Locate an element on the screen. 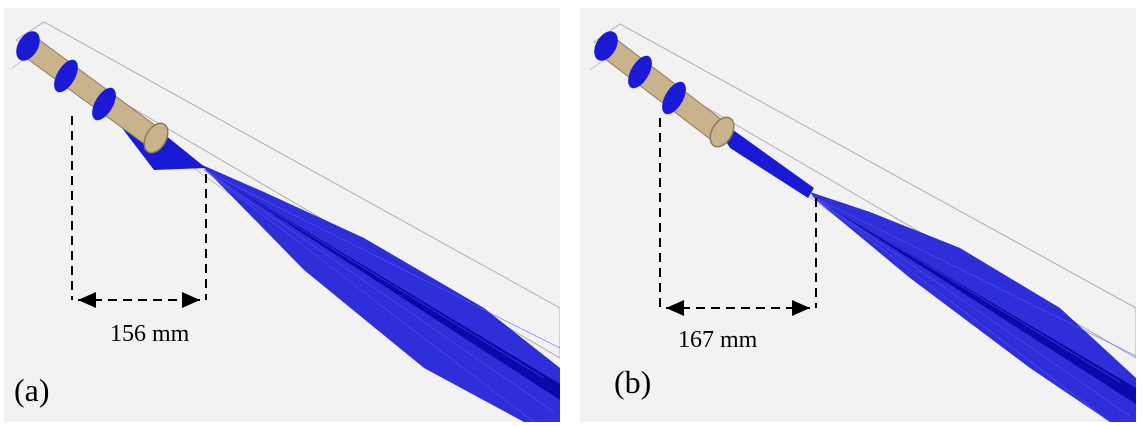  beam-core is located at coordinates (974, 300).